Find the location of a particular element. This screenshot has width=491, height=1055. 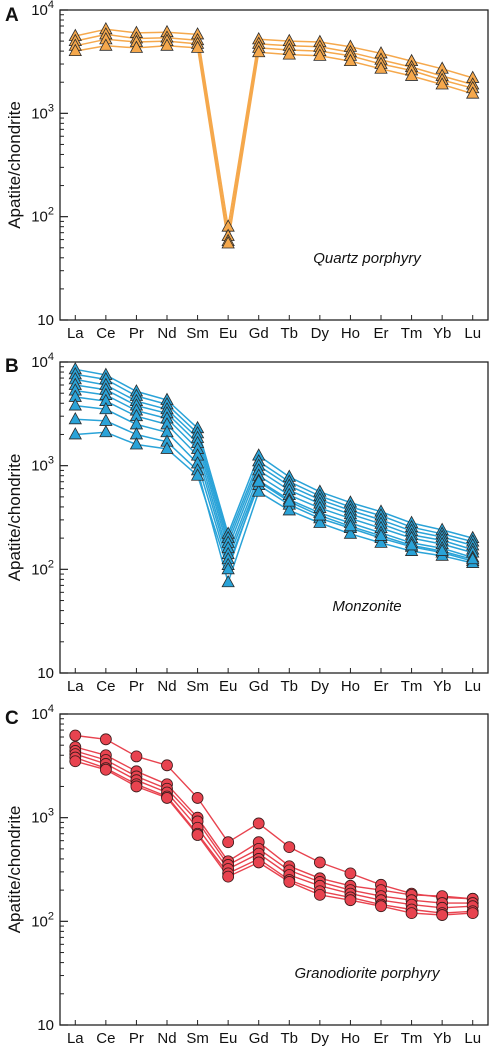

x-tick-label: Tb is located at coordinates (290, 1038).